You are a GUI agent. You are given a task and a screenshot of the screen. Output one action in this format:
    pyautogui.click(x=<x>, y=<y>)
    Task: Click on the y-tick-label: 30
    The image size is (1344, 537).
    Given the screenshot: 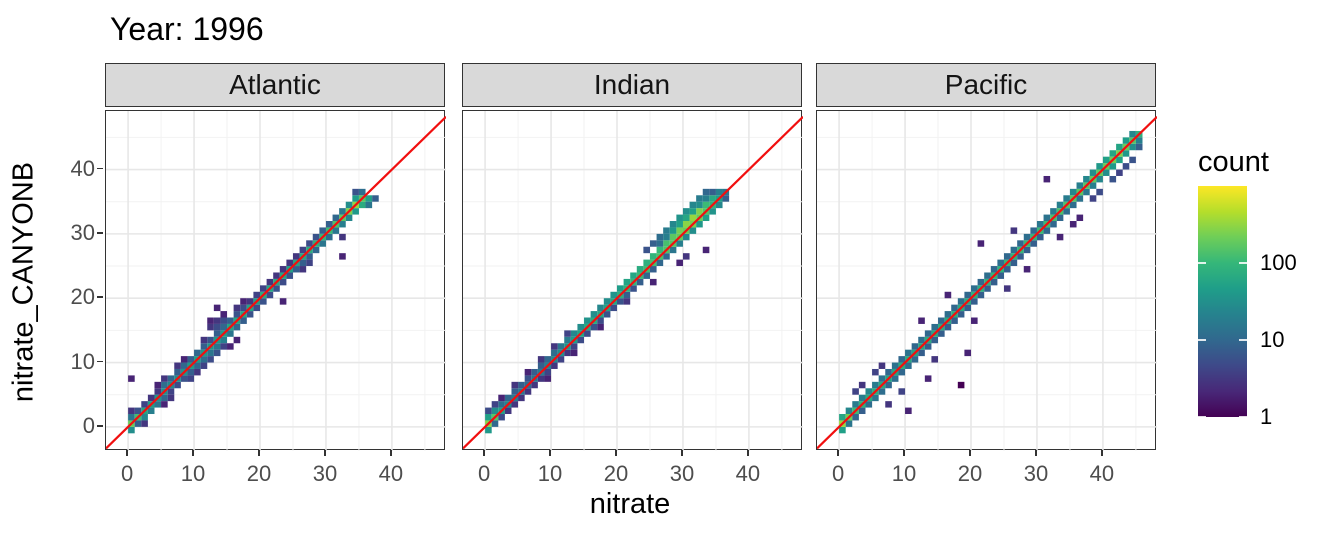 What is the action you would take?
    pyautogui.click(x=82, y=232)
    